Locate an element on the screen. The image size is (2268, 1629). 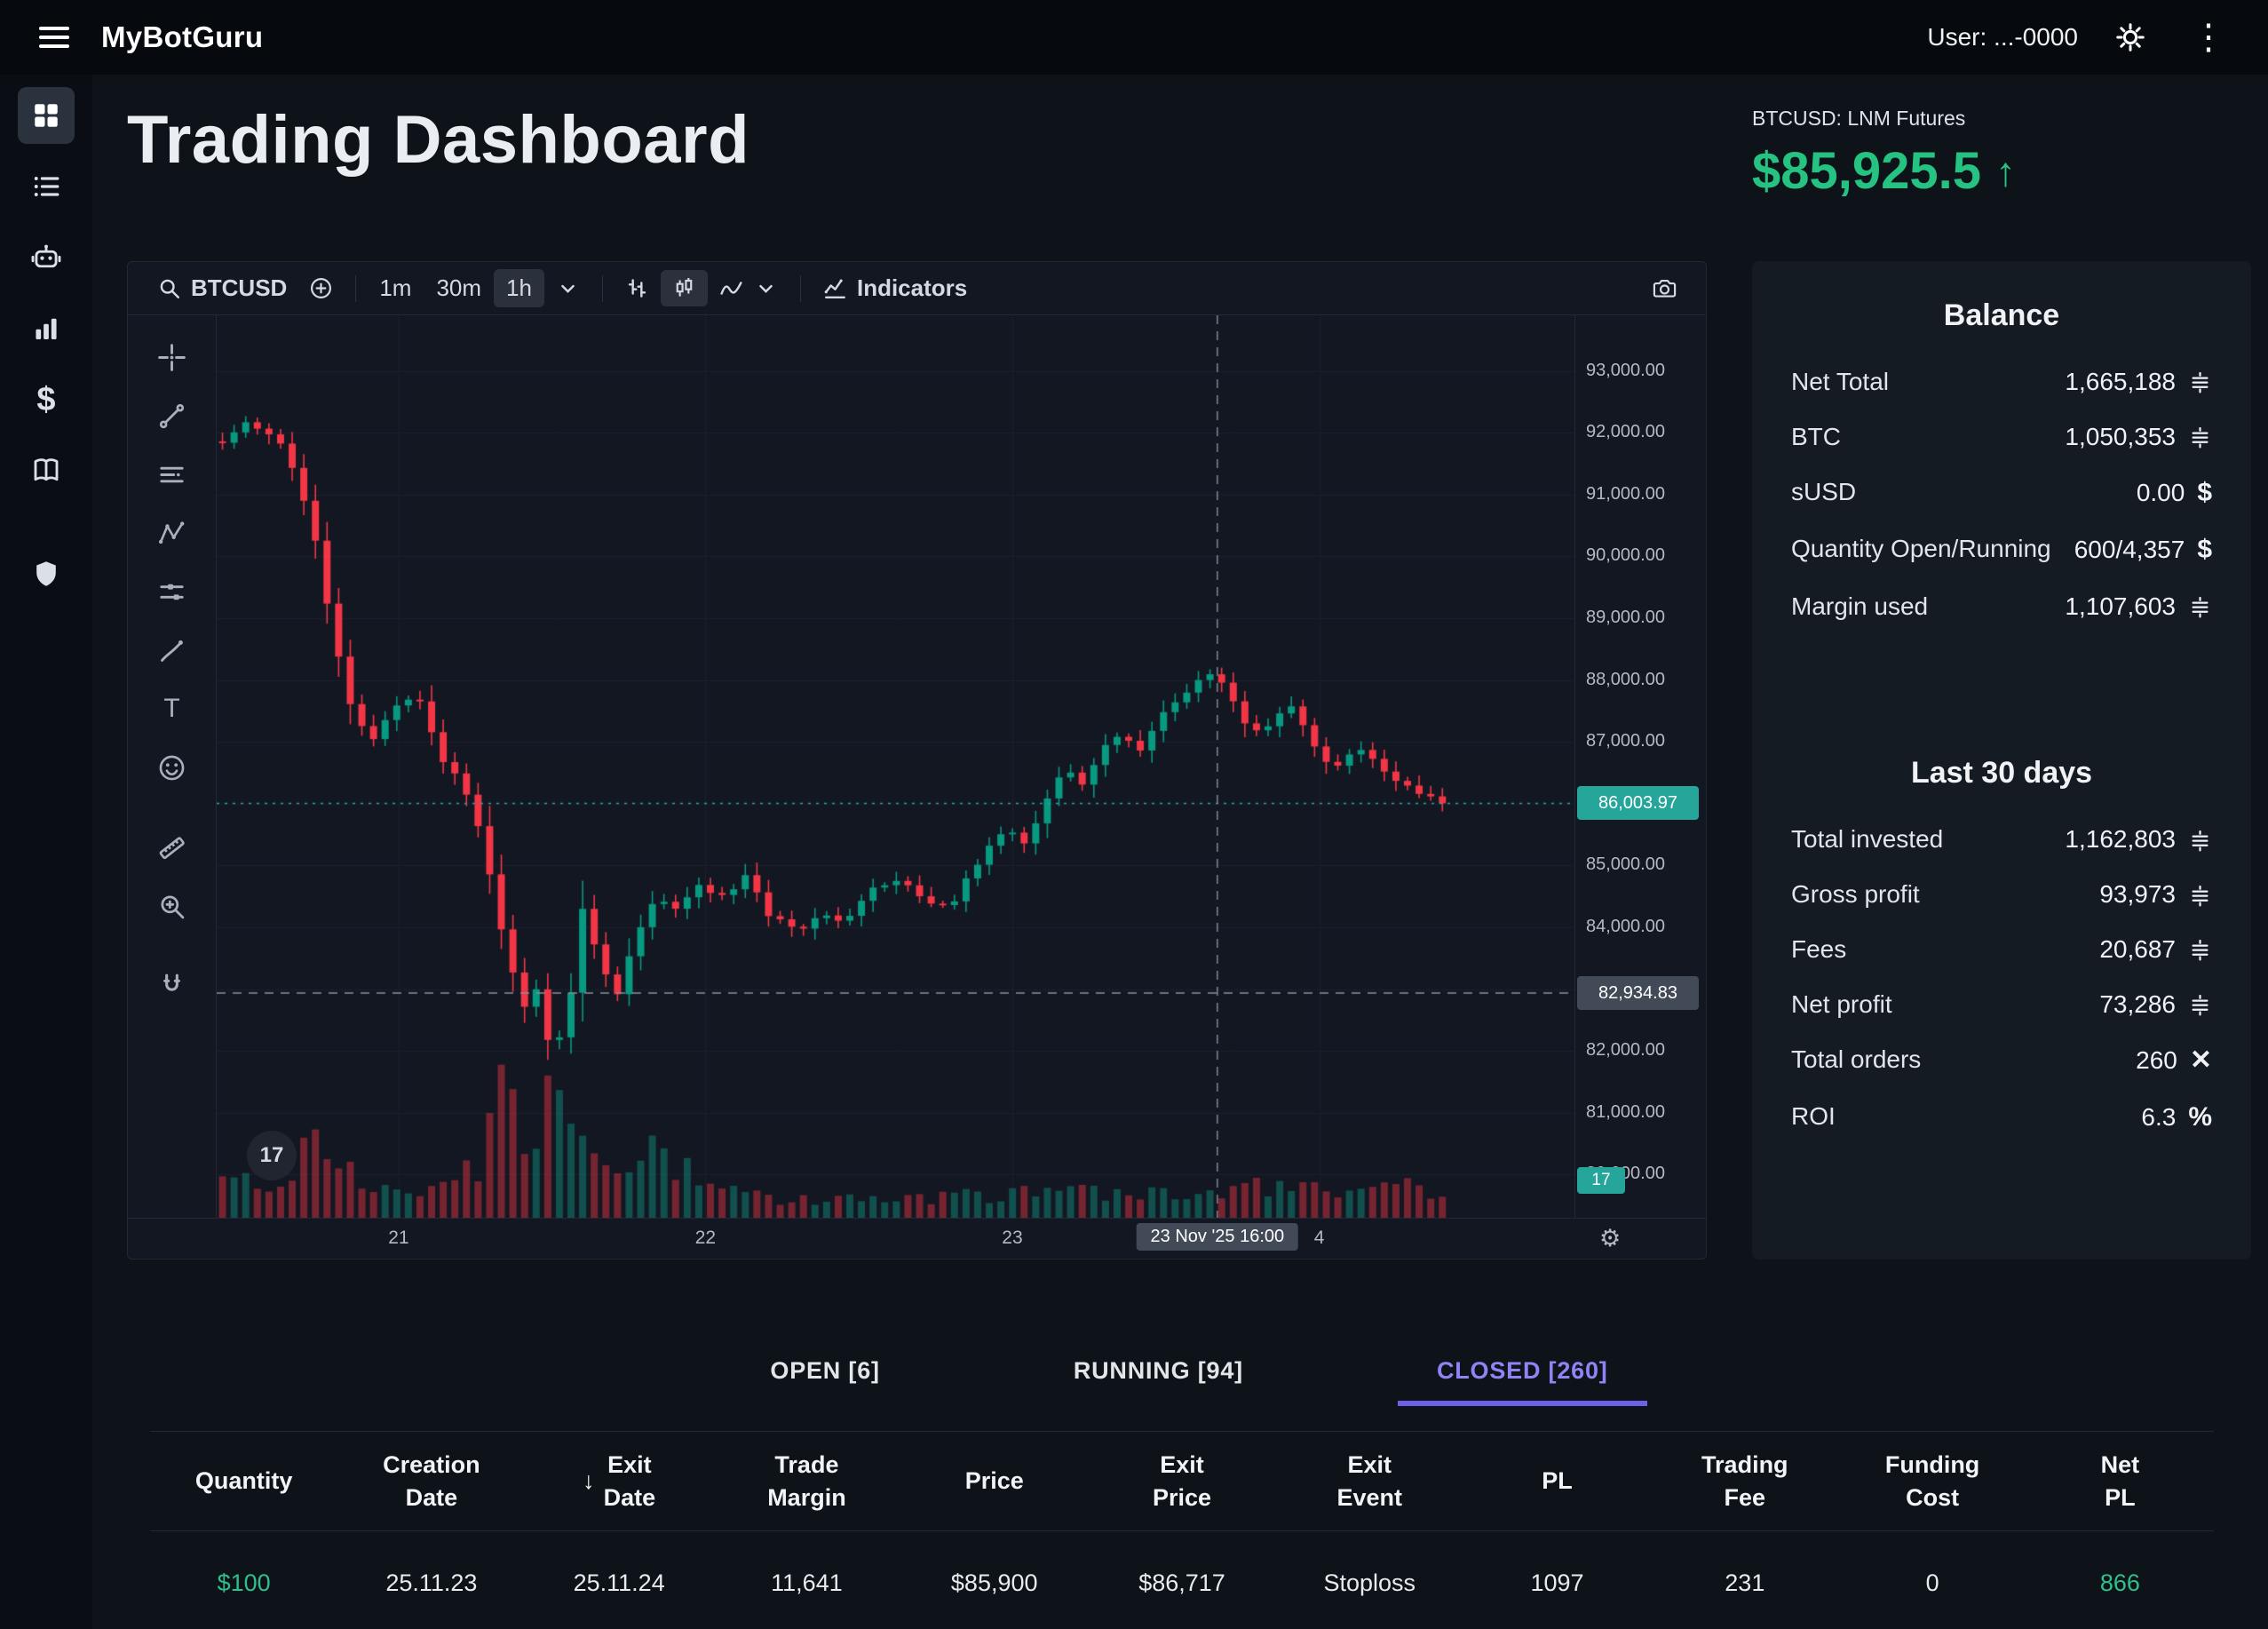
emoji-tool-button is located at coordinates (172, 767).